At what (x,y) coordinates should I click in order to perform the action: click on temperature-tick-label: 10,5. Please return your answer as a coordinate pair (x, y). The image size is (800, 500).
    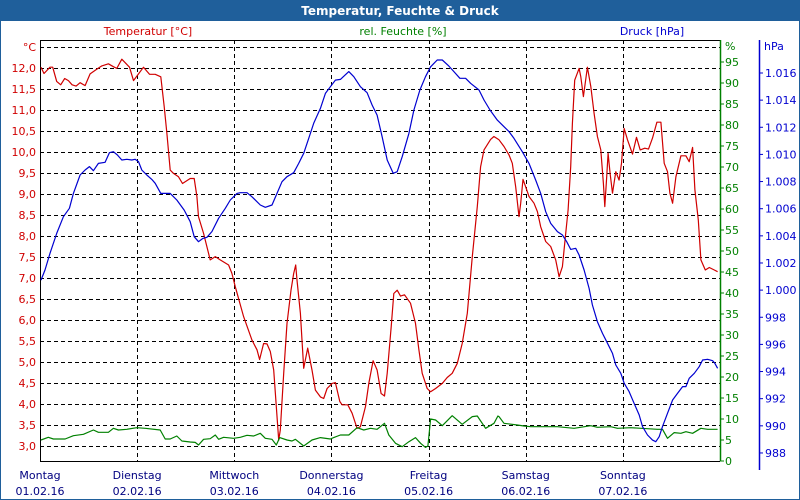
    Looking at the image, I should click on (24, 131).